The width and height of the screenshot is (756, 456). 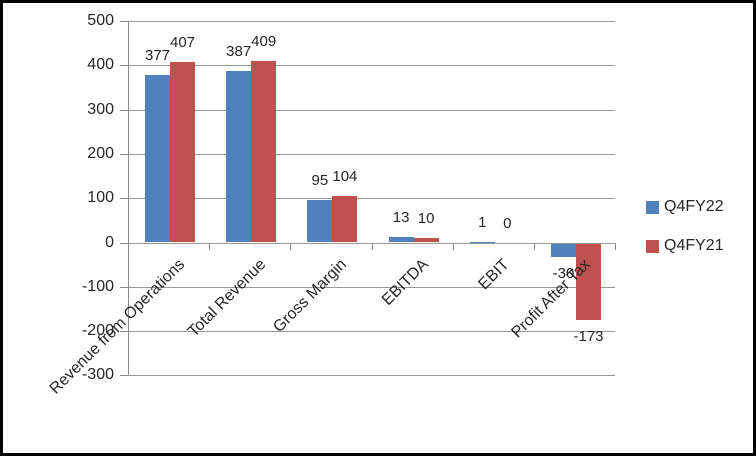 I want to click on bar-value-label: 95, so click(x=320, y=181).